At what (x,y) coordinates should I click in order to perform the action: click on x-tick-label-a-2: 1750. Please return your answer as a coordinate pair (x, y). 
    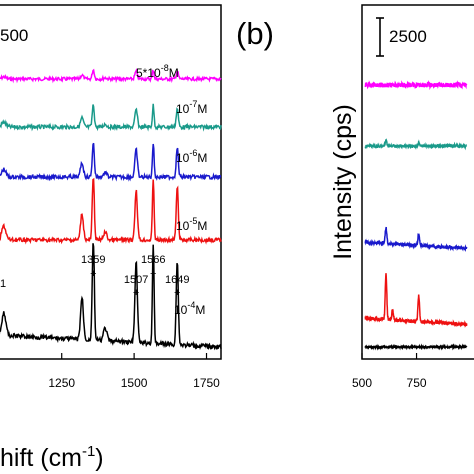
    Looking at the image, I should click on (206, 383).